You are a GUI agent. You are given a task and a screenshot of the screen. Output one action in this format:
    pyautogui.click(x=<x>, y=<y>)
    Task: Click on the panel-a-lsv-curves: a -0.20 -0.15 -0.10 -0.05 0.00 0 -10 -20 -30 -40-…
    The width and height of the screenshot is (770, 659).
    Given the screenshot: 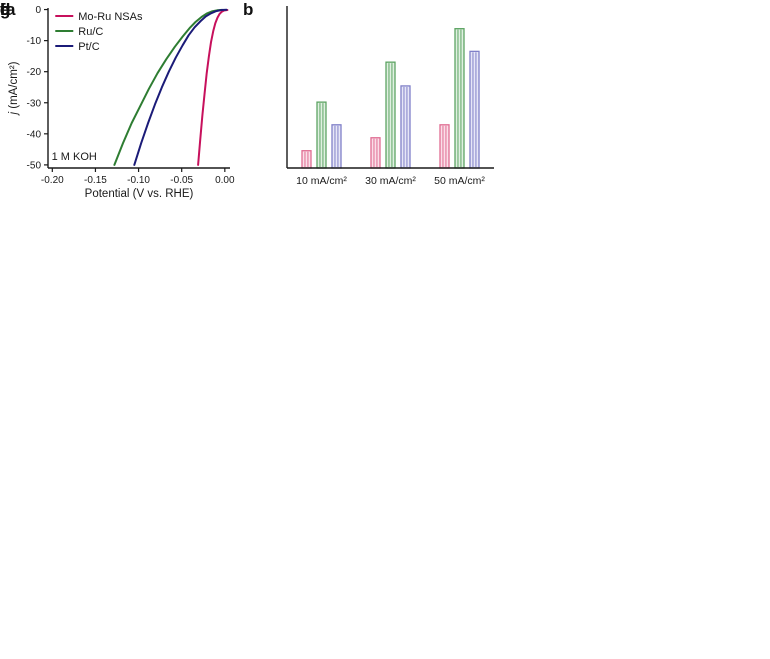 What is the action you would take?
    pyautogui.click(x=123, y=101)
    